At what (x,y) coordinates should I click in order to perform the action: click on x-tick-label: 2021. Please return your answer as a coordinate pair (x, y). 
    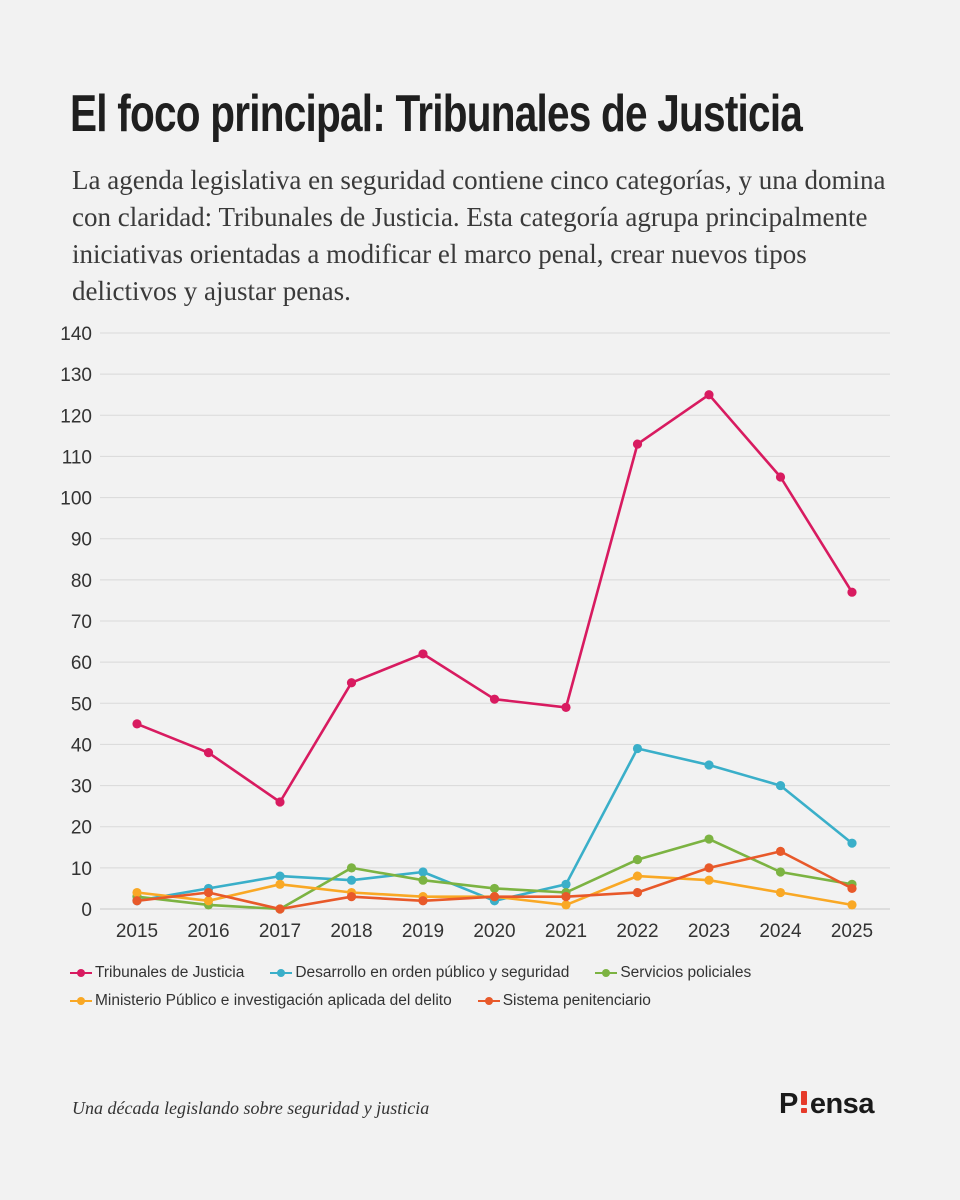
    Looking at the image, I should click on (566, 931).